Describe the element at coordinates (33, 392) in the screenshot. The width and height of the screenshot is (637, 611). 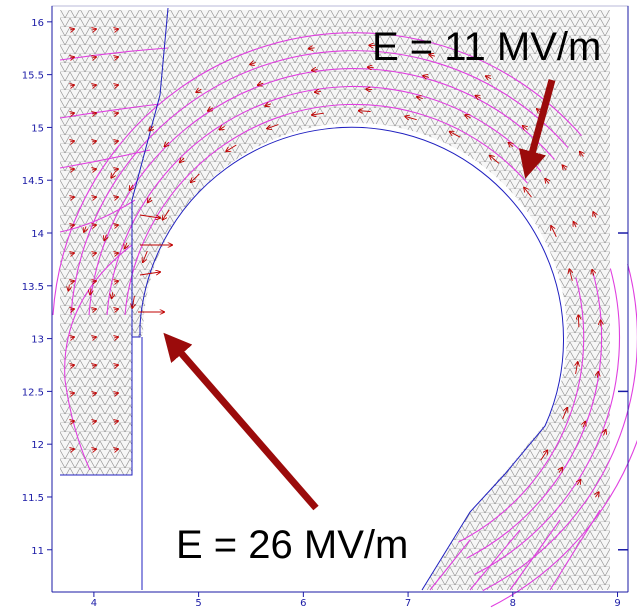
I see `y-tick-label: 12.5` at that location.